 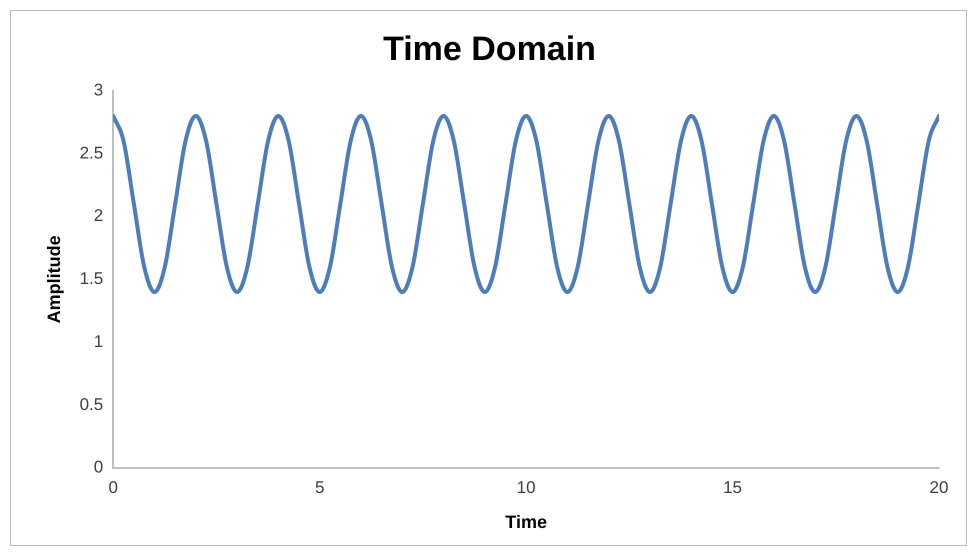 I want to click on y-tick-label: 1.5, so click(x=92, y=278).